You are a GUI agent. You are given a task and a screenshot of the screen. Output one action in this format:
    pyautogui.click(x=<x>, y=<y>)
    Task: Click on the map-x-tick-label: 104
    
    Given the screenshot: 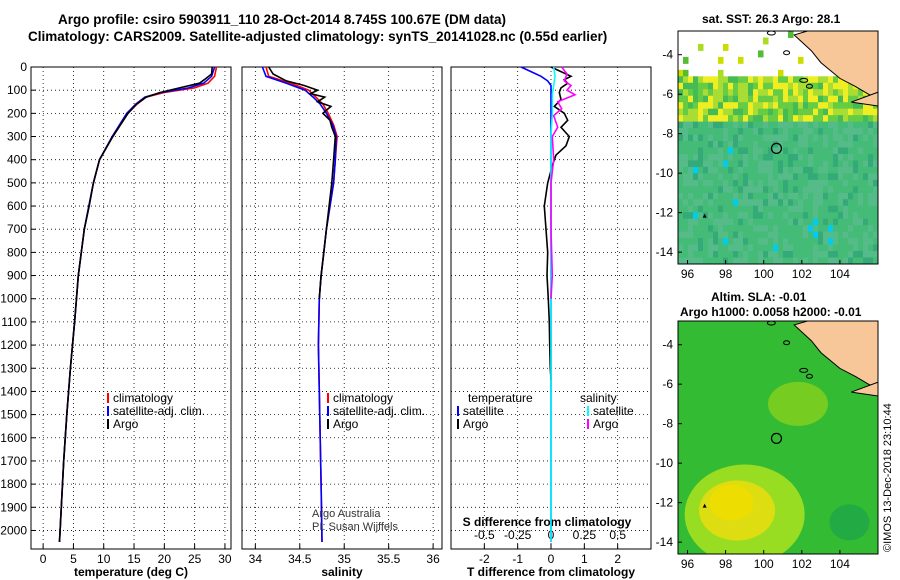 What is the action you would take?
    pyautogui.click(x=840, y=564)
    